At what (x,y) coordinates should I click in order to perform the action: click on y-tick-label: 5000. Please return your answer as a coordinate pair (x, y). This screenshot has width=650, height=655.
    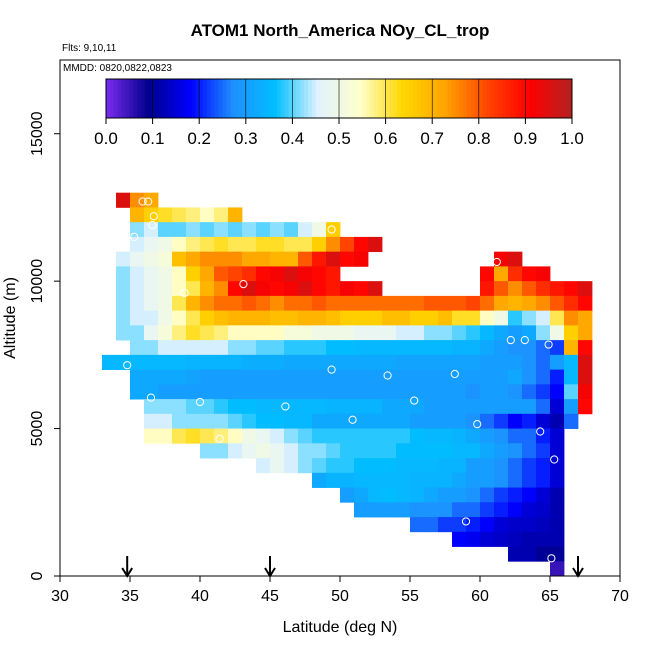
    Looking at the image, I should click on (37, 429).